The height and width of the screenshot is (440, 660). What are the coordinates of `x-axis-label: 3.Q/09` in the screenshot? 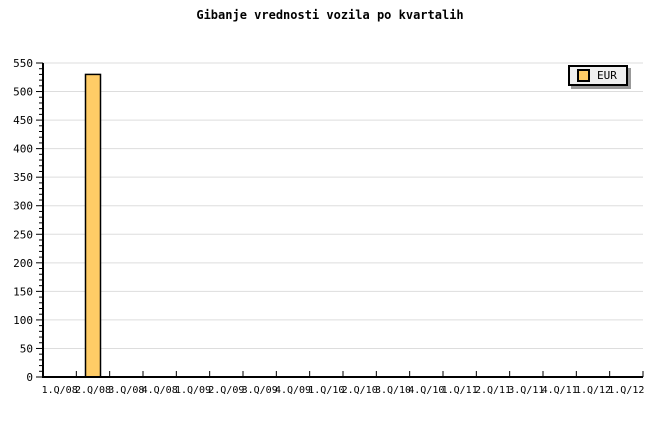 It's located at (260, 390).